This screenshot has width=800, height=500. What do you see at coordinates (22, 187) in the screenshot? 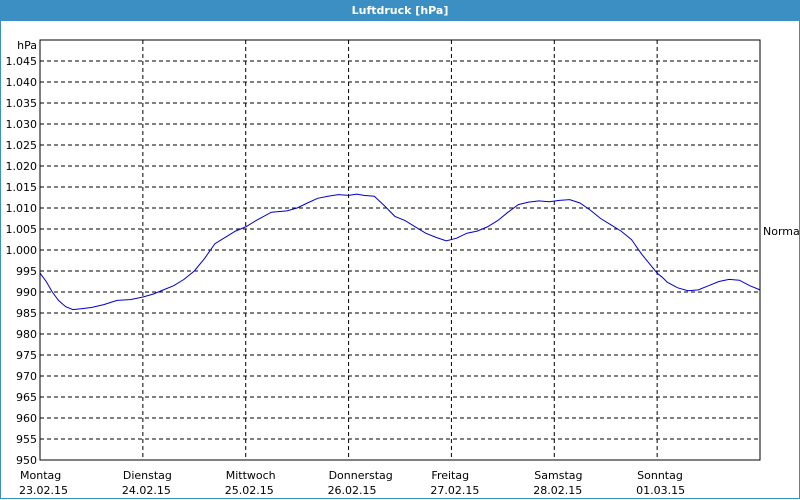
I see `y-tick-label: 1.015` at bounding box center [22, 187].